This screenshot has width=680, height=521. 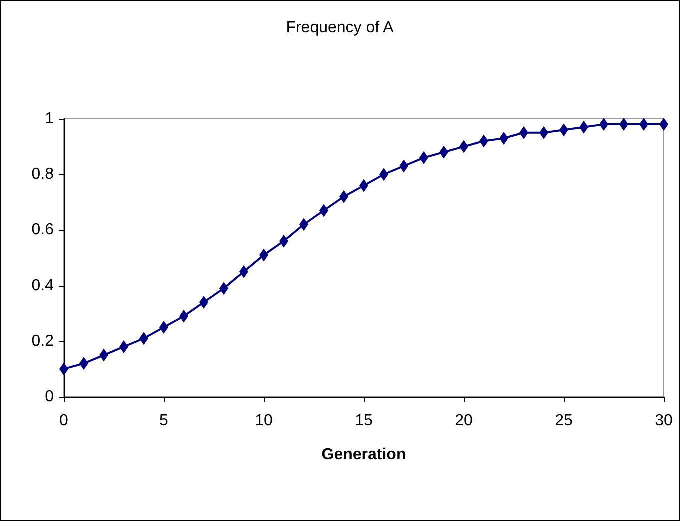 I want to click on x-tick-label: 25, so click(x=564, y=421).